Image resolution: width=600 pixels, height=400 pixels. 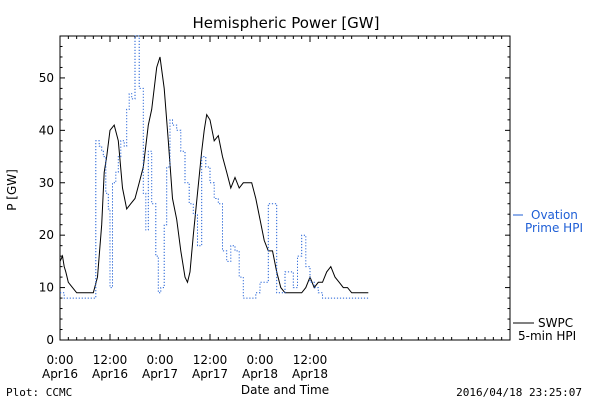 I want to click on y-axis-label: P [GW], so click(x=12, y=190).